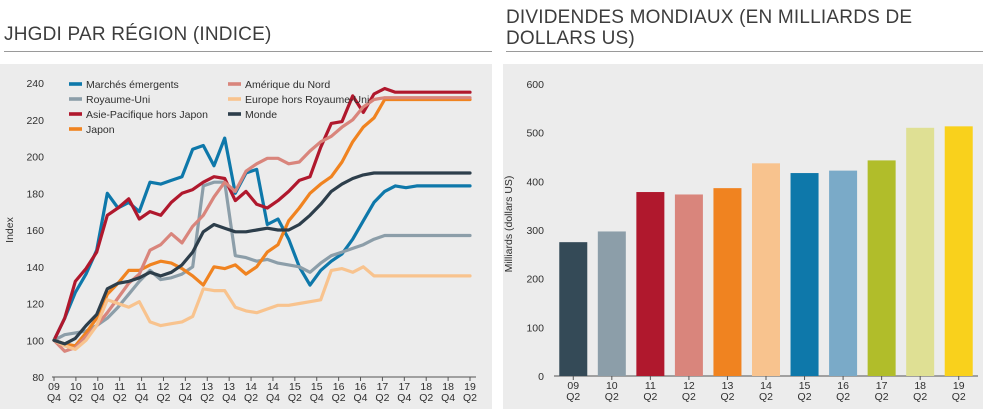  I want to click on legend-label: Royaume-Uni, so click(118, 100).